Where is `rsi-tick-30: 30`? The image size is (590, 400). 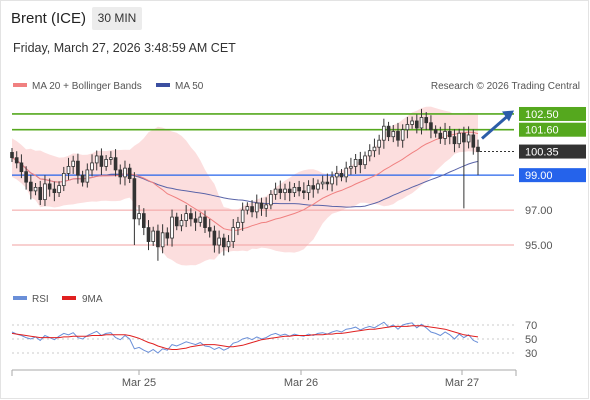 rsi-tick-30: 30 is located at coordinates (531, 354).